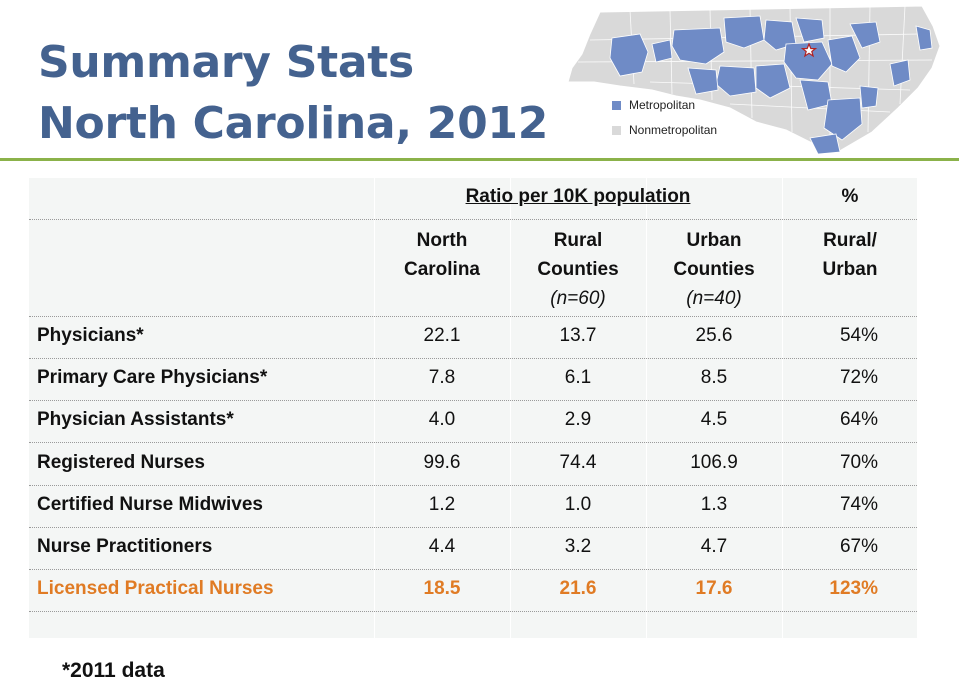 This screenshot has width=959, height=688. Describe the element at coordinates (226, 62) in the screenshot. I see `title-line-1: Summary Stats` at that location.